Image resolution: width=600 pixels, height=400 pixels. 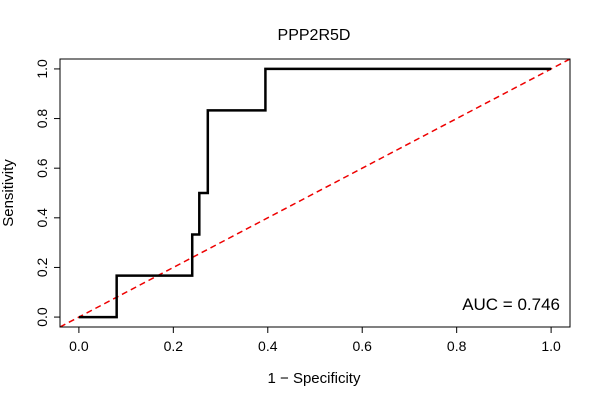 What do you see at coordinates (362, 346) in the screenshot?
I see `x-tick-label: 0.6` at bounding box center [362, 346].